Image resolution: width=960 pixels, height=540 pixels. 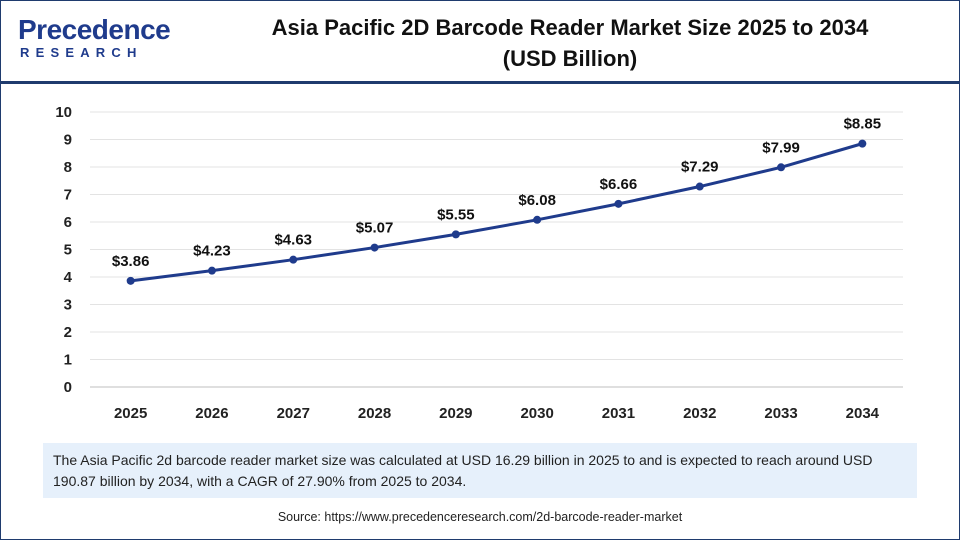 I want to click on y-tick-label: 10, so click(x=63, y=112).